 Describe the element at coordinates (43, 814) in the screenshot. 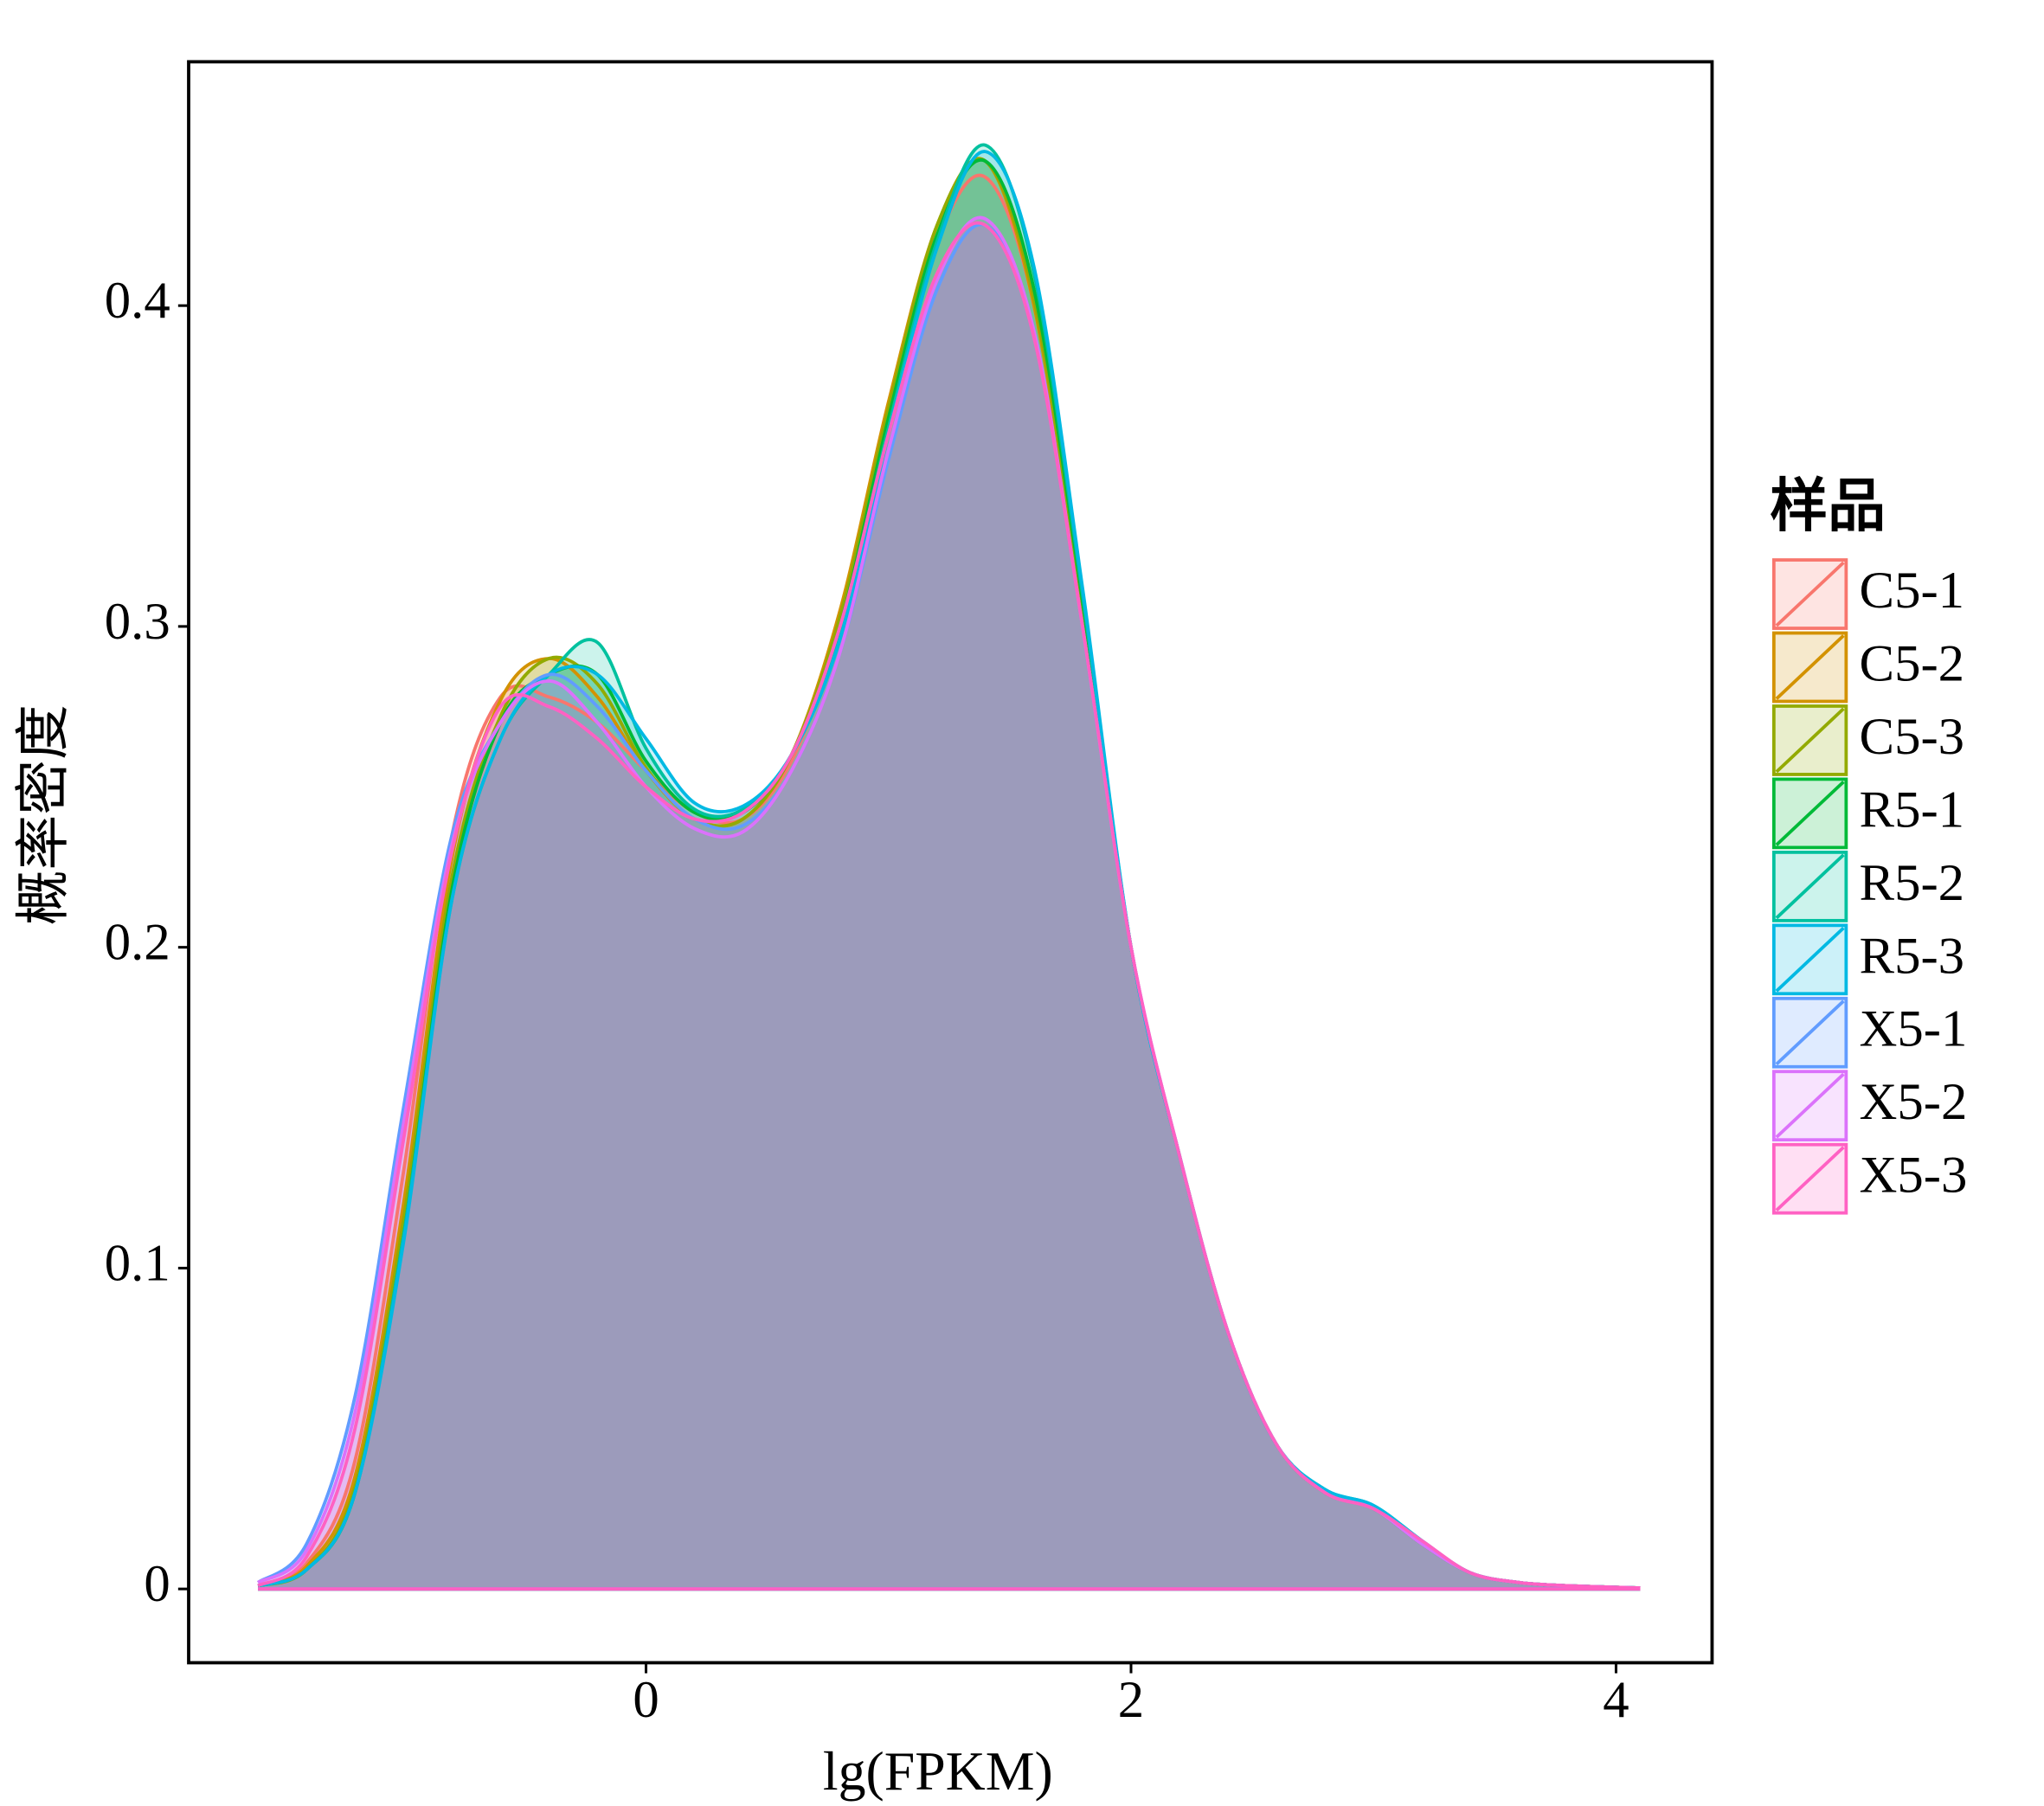

I see `y-axis-title: 概率密度` at that location.